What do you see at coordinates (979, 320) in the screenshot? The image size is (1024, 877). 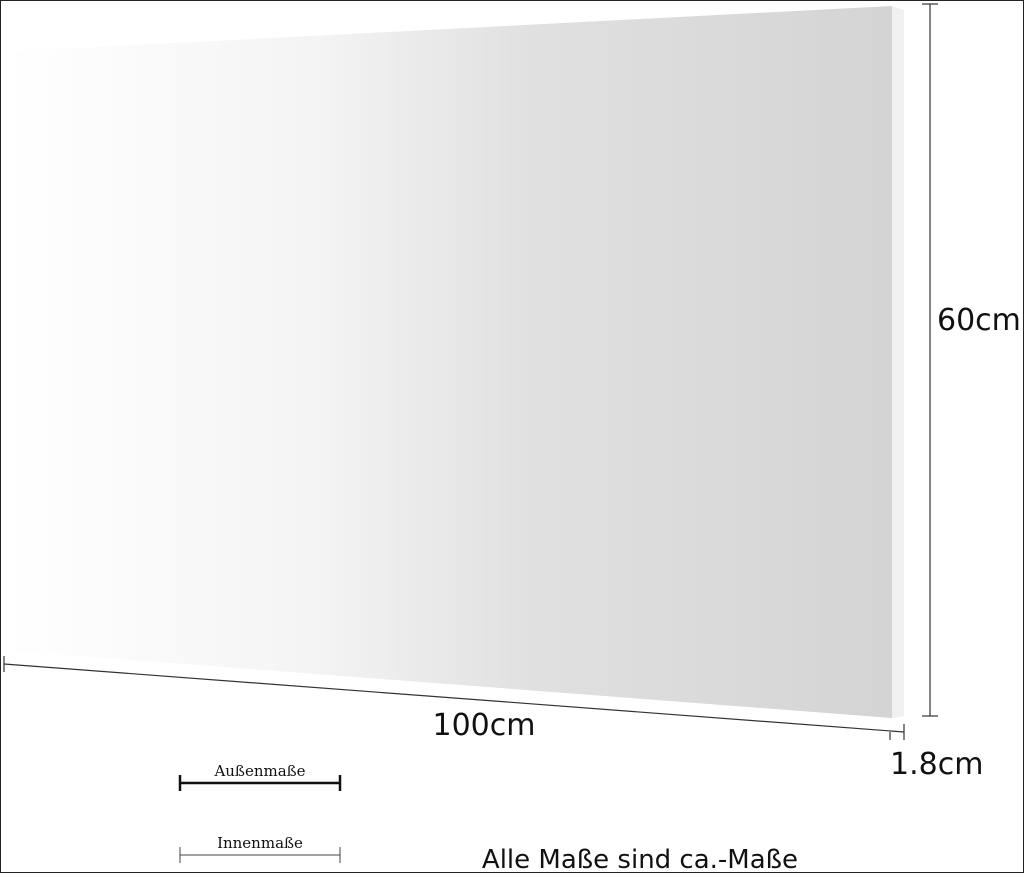 I see `height-label: 60cm` at bounding box center [979, 320].